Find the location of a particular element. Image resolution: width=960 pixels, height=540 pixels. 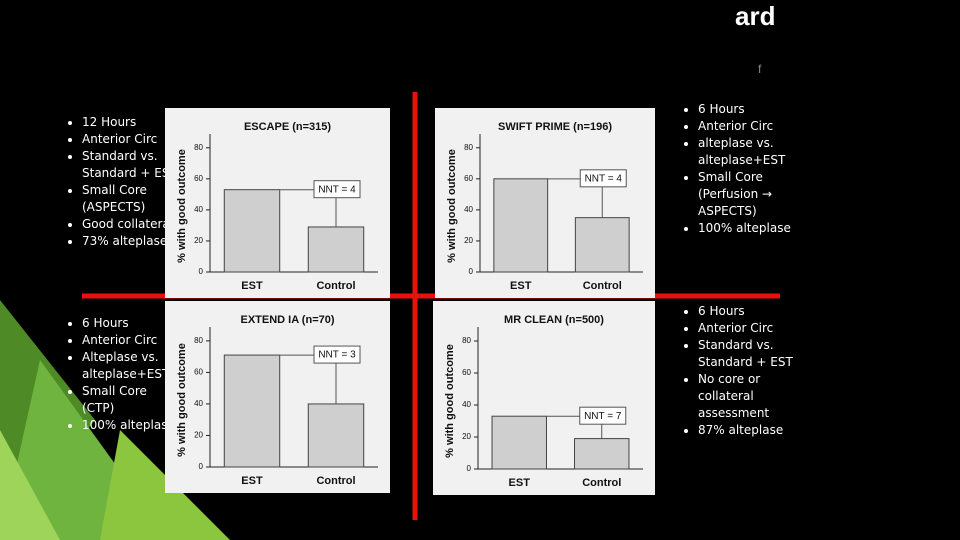

subtitle-fragment: f is located at coordinates (760, 69).